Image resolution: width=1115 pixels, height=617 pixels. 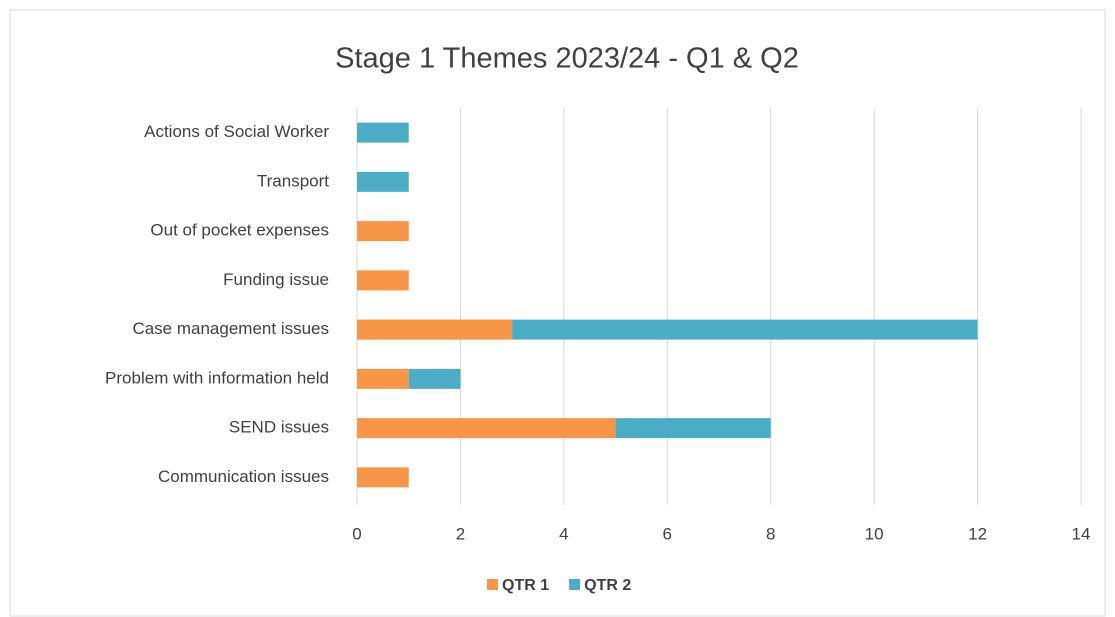 What do you see at coordinates (279, 427) in the screenshot?
I see `y-tick-label: SEND issues` at bounding box center [279, 427].